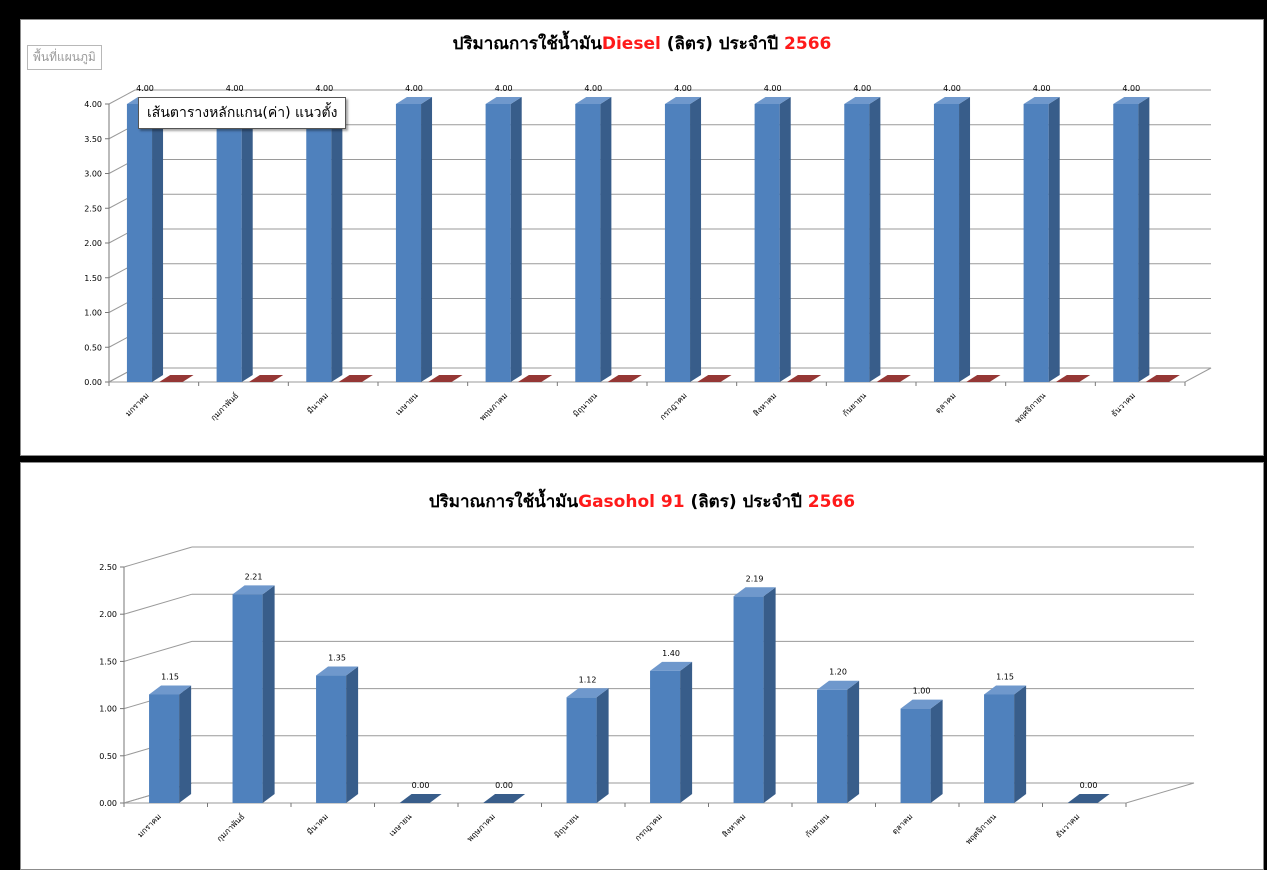 The image size is (1267, 870). What do you see at coordinates (855, 405) in the screenshot?
I see `x-tick-label: กันยายน` at bounding box center [855, 405].